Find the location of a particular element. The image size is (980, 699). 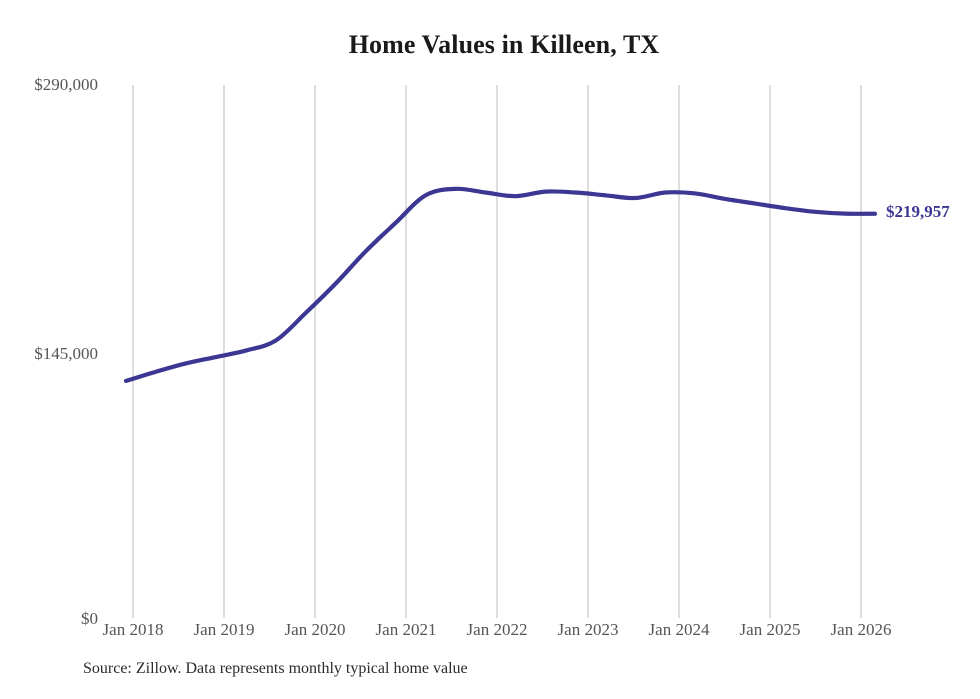

end-value-callout: $219,957 is located at coordinates (918, 211).